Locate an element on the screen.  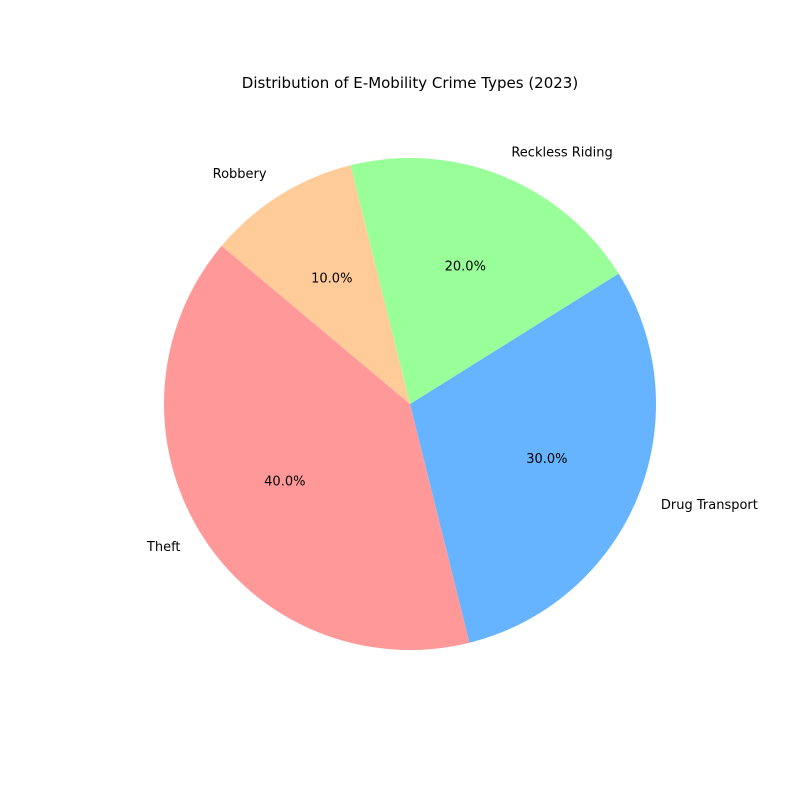
pie-slice-robbery is located at coordinates (315, 284).